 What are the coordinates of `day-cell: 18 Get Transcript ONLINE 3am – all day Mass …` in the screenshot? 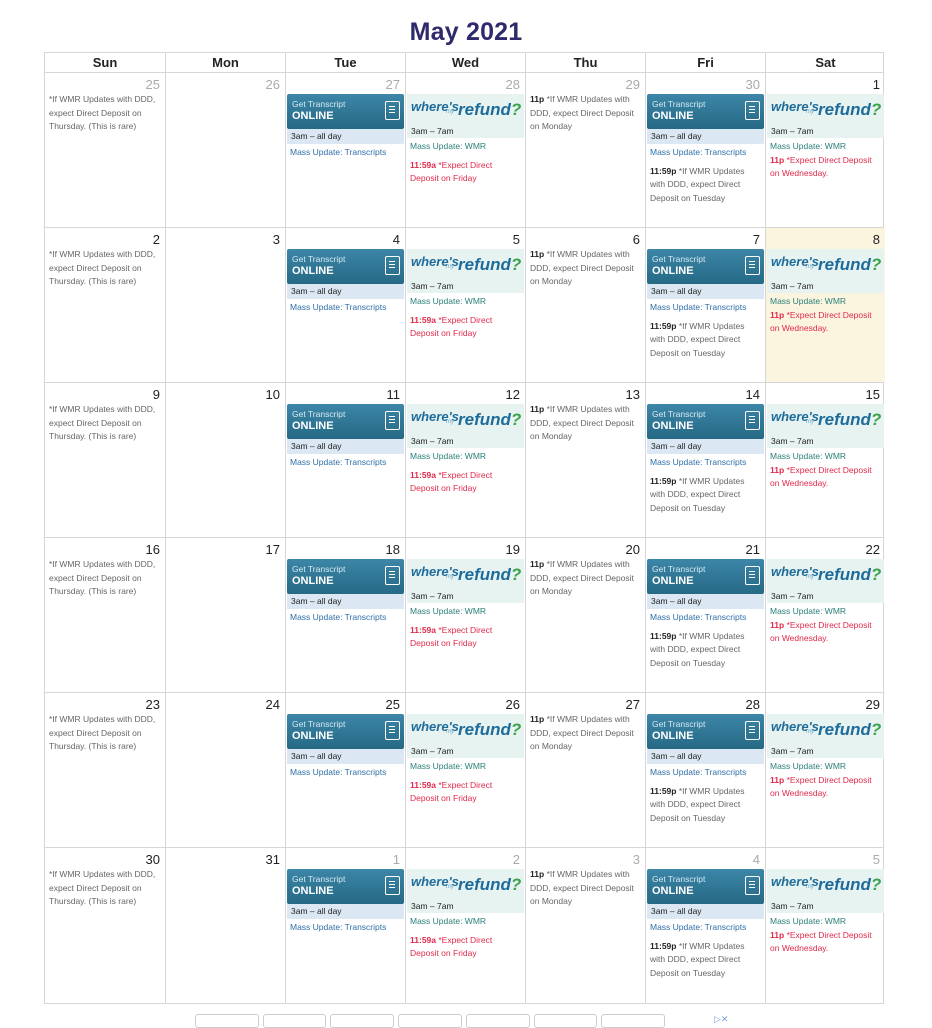 It's located at (345, 615).